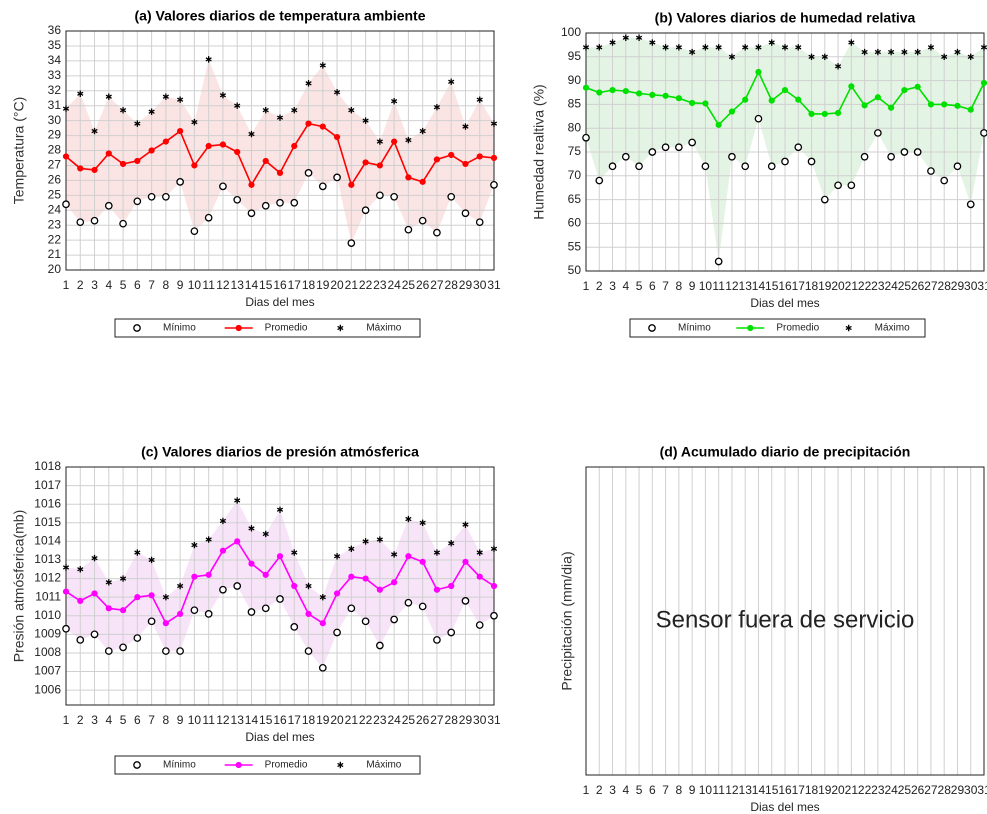 The image size is (987, 814). What do you see at coordinates (694, 328) in the screenshot?
I see `legend-label: Mínimo` at bounding box center [694, 328].